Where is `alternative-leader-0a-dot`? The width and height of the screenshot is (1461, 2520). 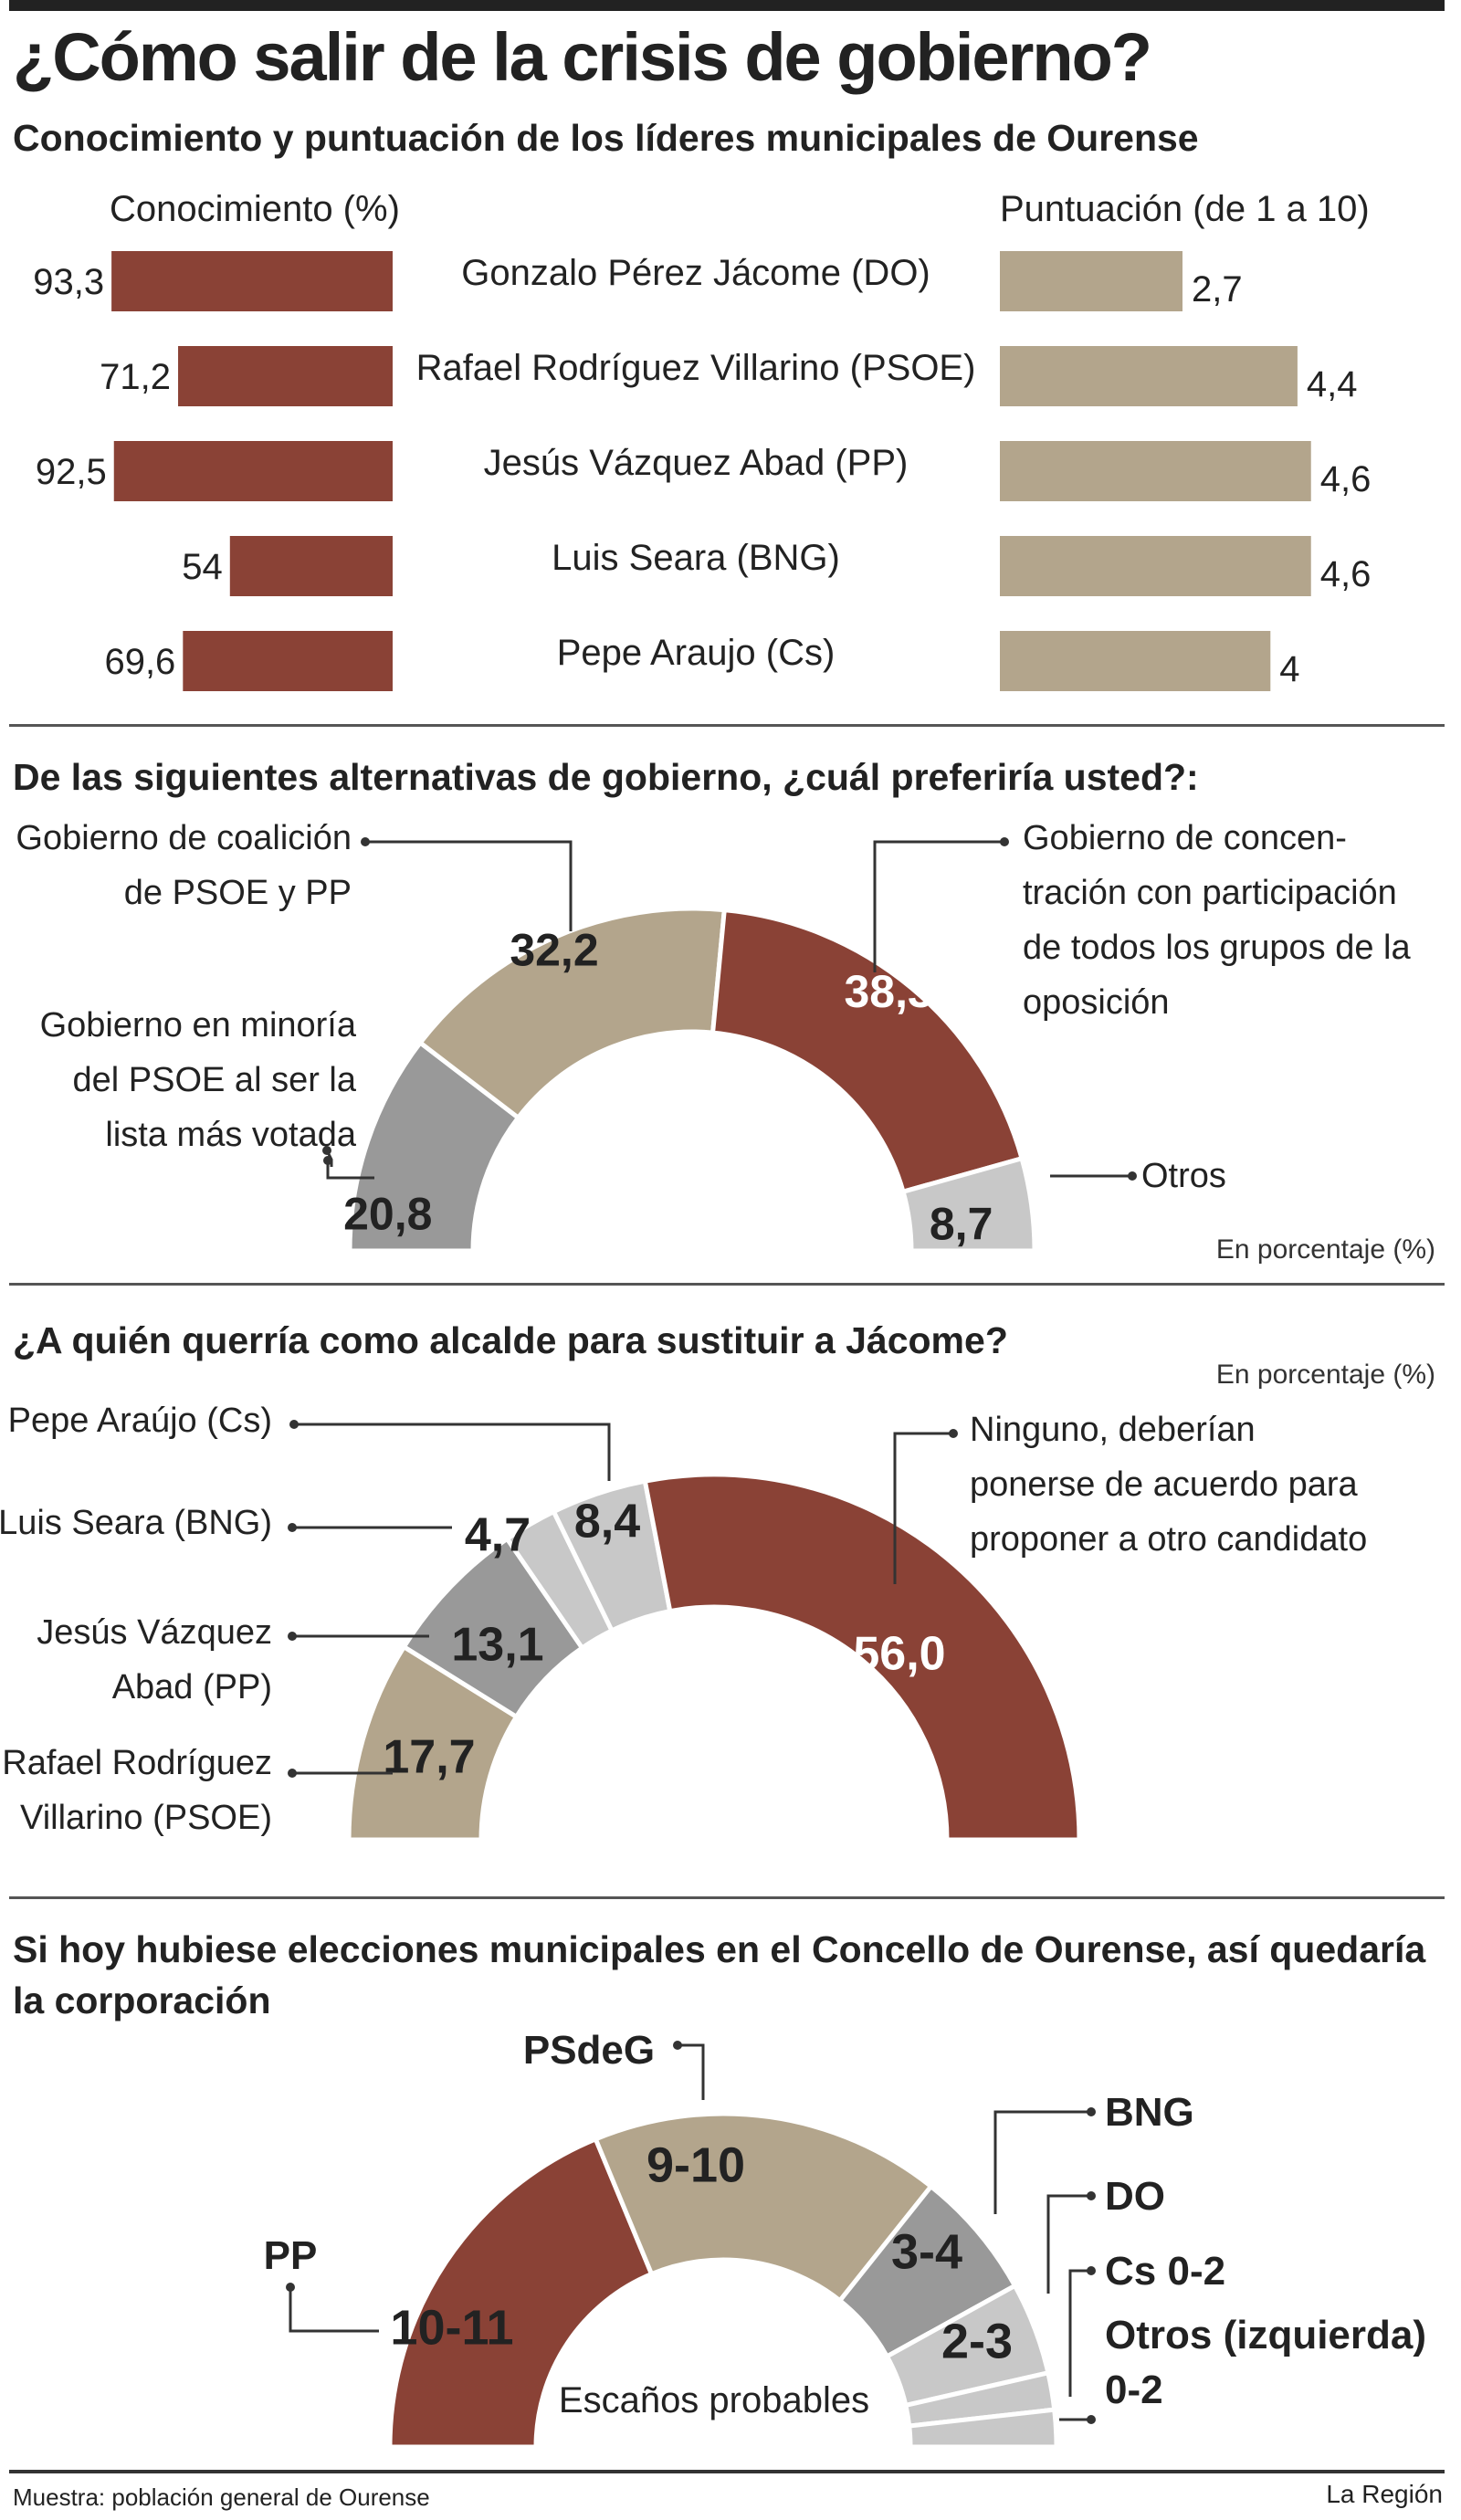 alternative-leader-0a-dot is located at coordinates (326, 1150).